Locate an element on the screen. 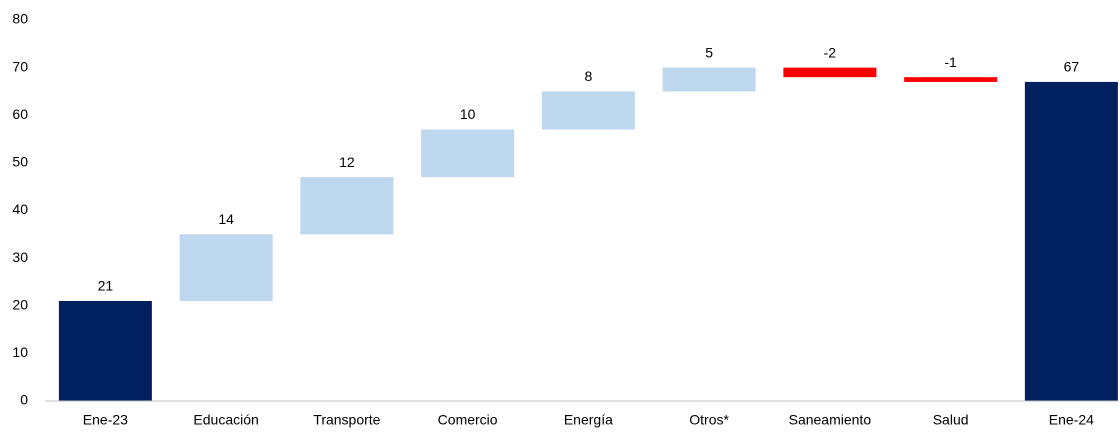 This screenshot has height=433, width=1120. y-tick-label: 80 is located at coordinates (20, 19).